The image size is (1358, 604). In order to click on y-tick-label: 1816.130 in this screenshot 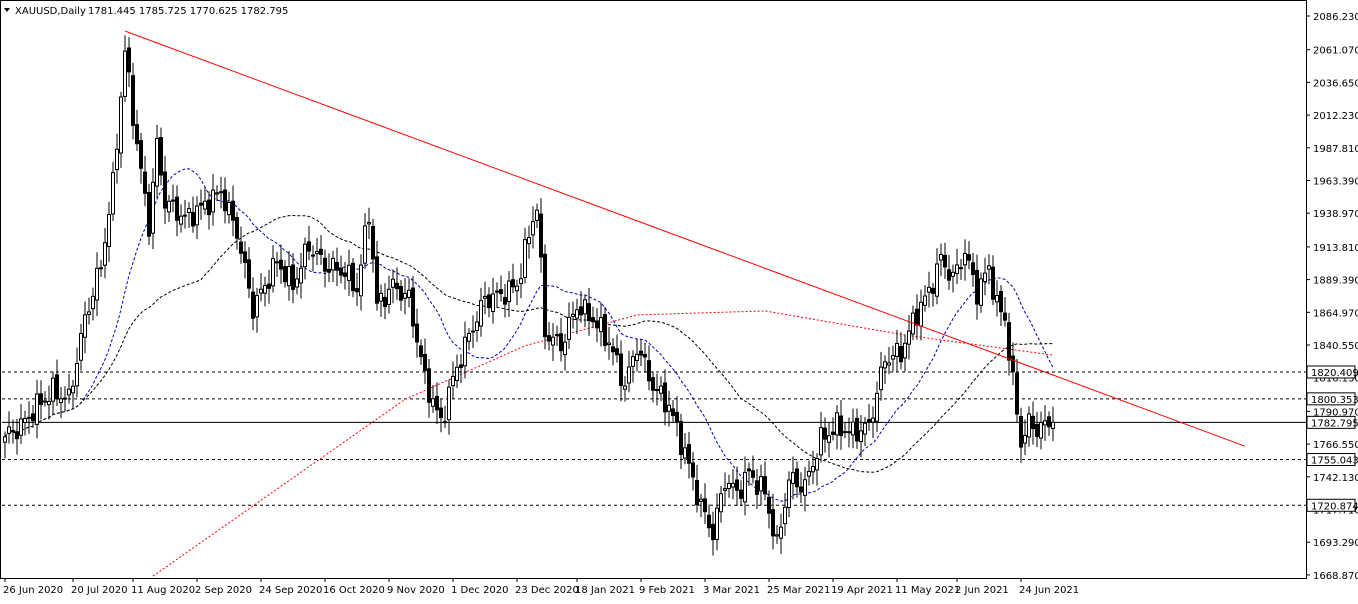, I will do `click(1335, 379)`.